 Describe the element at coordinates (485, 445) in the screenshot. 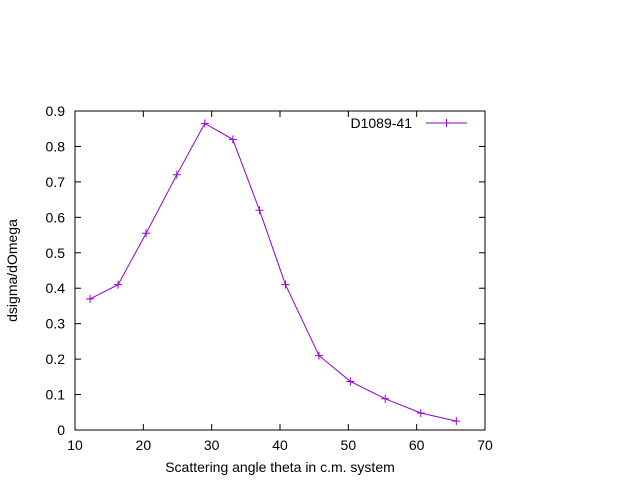

I see `x-tick-label: 70` at that location.